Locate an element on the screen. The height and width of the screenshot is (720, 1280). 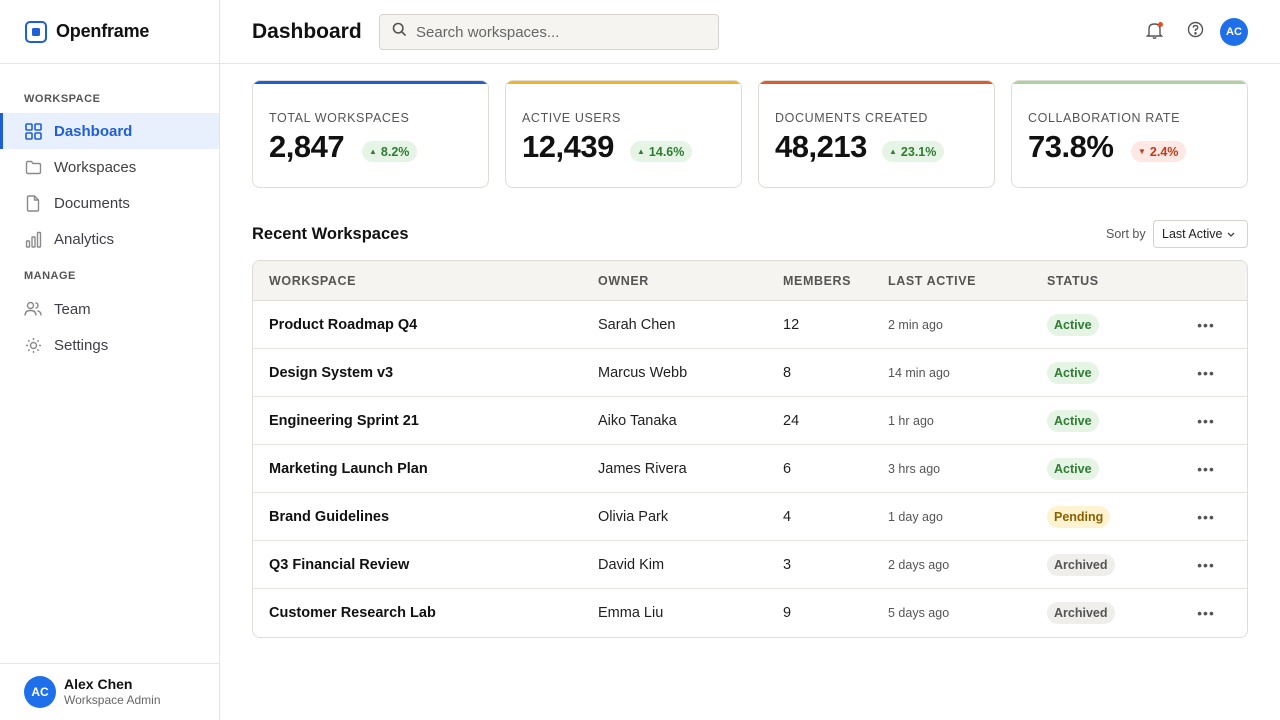
column-header-workspace: WORKSPACE is located at coordinates (313, 281).